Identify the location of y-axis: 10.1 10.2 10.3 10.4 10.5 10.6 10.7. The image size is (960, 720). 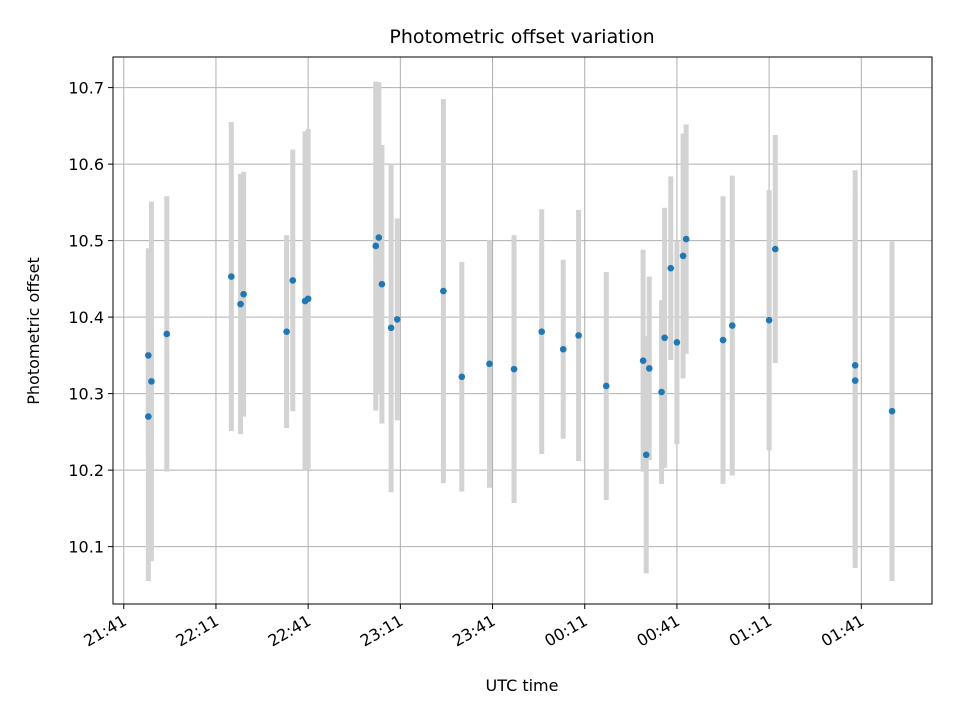
(90, 318).